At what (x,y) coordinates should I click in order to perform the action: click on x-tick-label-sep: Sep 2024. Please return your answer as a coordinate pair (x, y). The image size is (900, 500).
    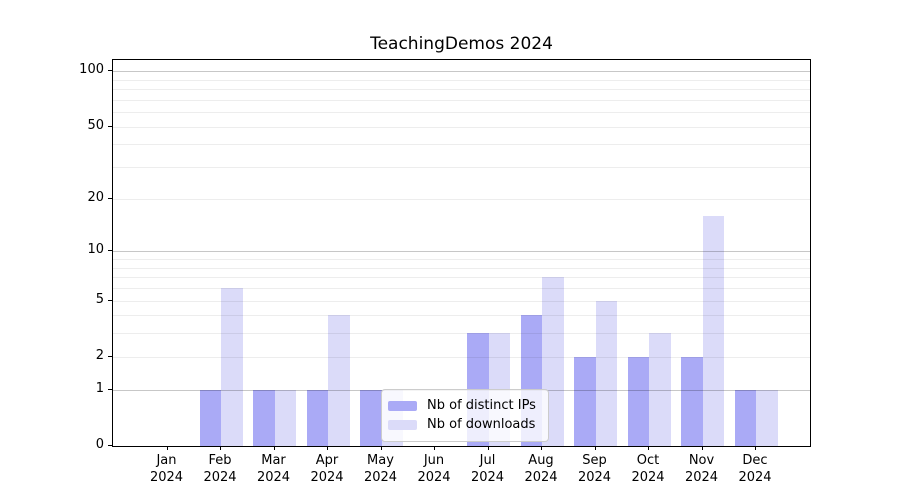
    Looking at the image, I should click on (594, 469).